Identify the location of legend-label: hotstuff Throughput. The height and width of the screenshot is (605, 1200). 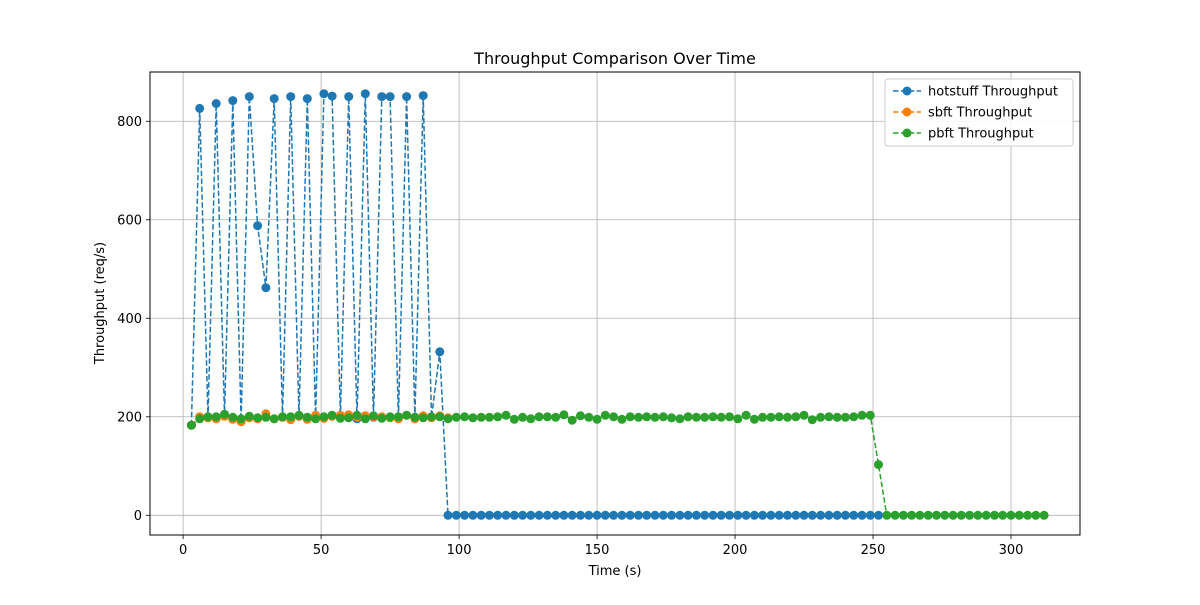
(993, 92).